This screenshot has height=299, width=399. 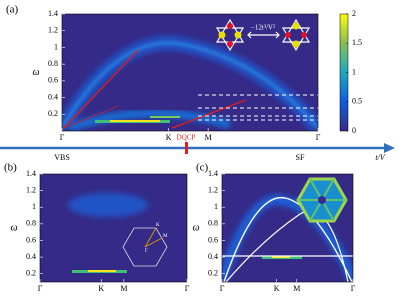 I want to click on phase-right: SF, so click(x=300, y=157).